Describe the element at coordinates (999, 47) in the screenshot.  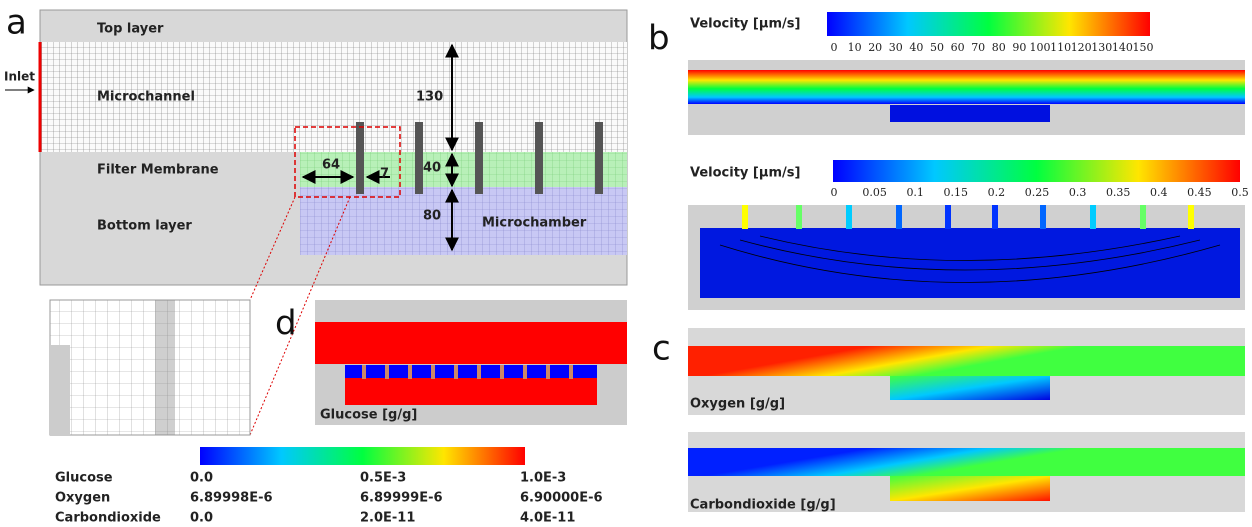
I see `colorbar-tick-label: 80` at that location.